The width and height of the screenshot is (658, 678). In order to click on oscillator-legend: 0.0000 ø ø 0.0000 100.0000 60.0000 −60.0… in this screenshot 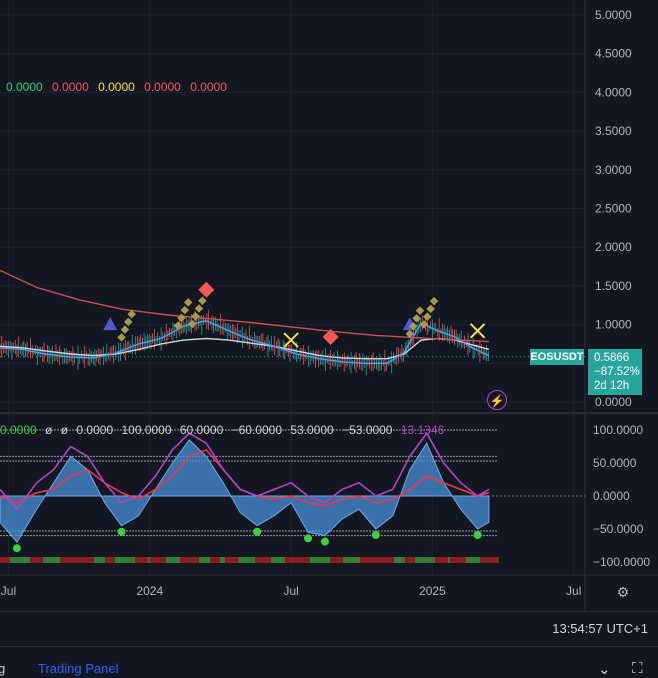, I will do `click(224, 430)`.